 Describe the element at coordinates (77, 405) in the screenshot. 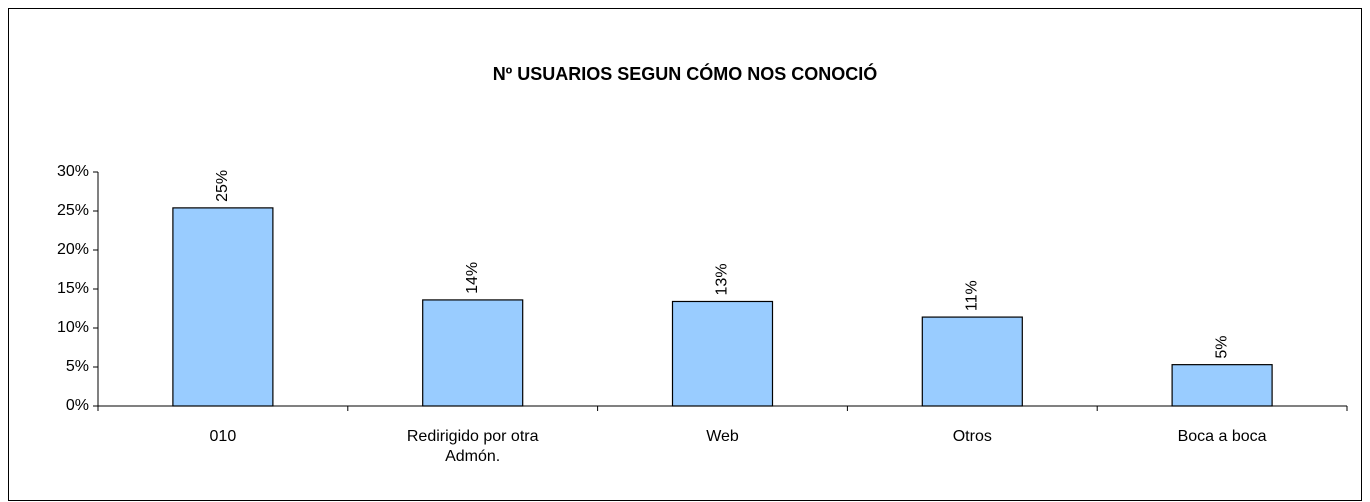

I see `y-tick-label: 0%` at that location.